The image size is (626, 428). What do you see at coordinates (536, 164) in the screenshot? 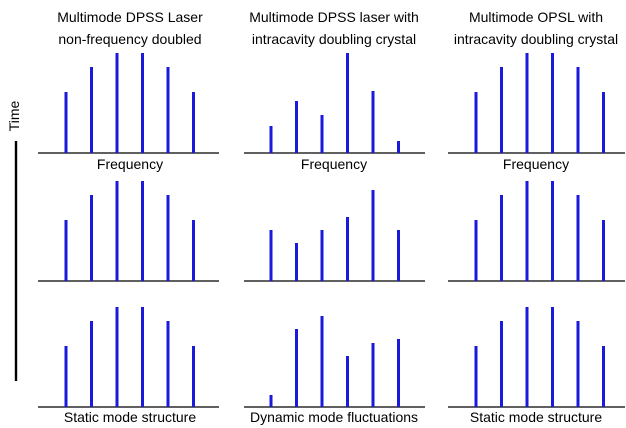
I see `frequency-label-col3: Frequency` at bounding box center [536, 164].